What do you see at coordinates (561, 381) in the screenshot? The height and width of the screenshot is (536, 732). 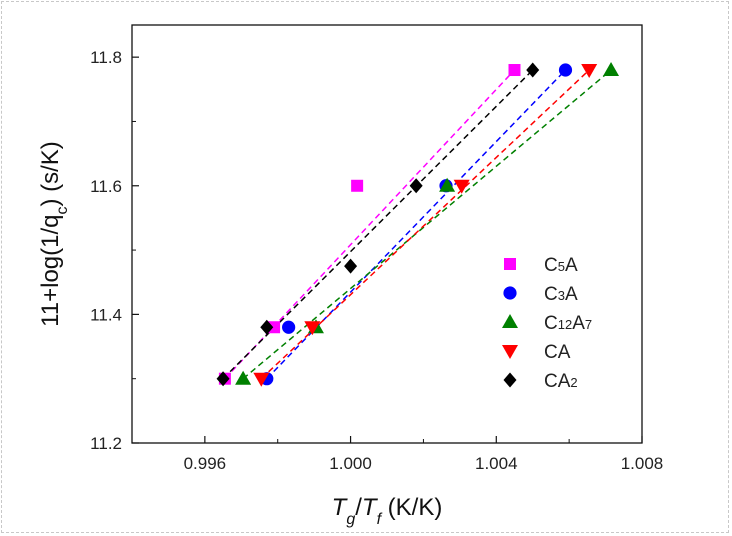 I see `legend-label-ca2: CA2` at bounding box center [561, 381].